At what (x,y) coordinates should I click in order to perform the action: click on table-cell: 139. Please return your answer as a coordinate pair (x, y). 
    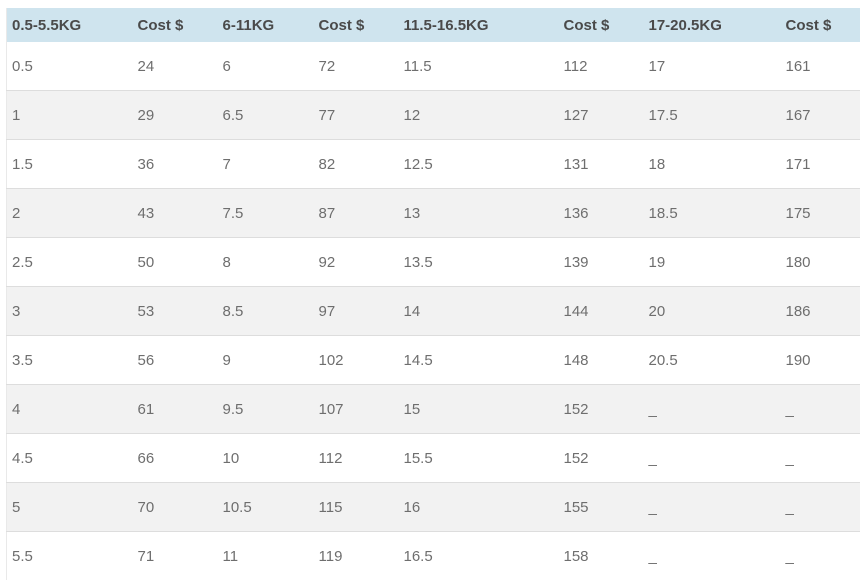
    Looking at the image, I should click on (576, 262).